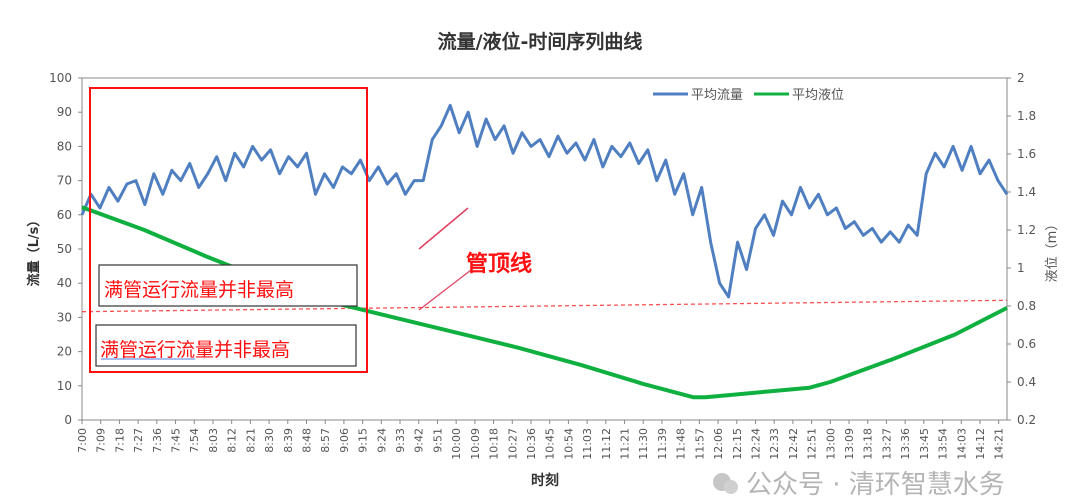  Describe the element at coordinates (269, 440) in the screenshot. I see `x-tick-label: 8:30` at that location.